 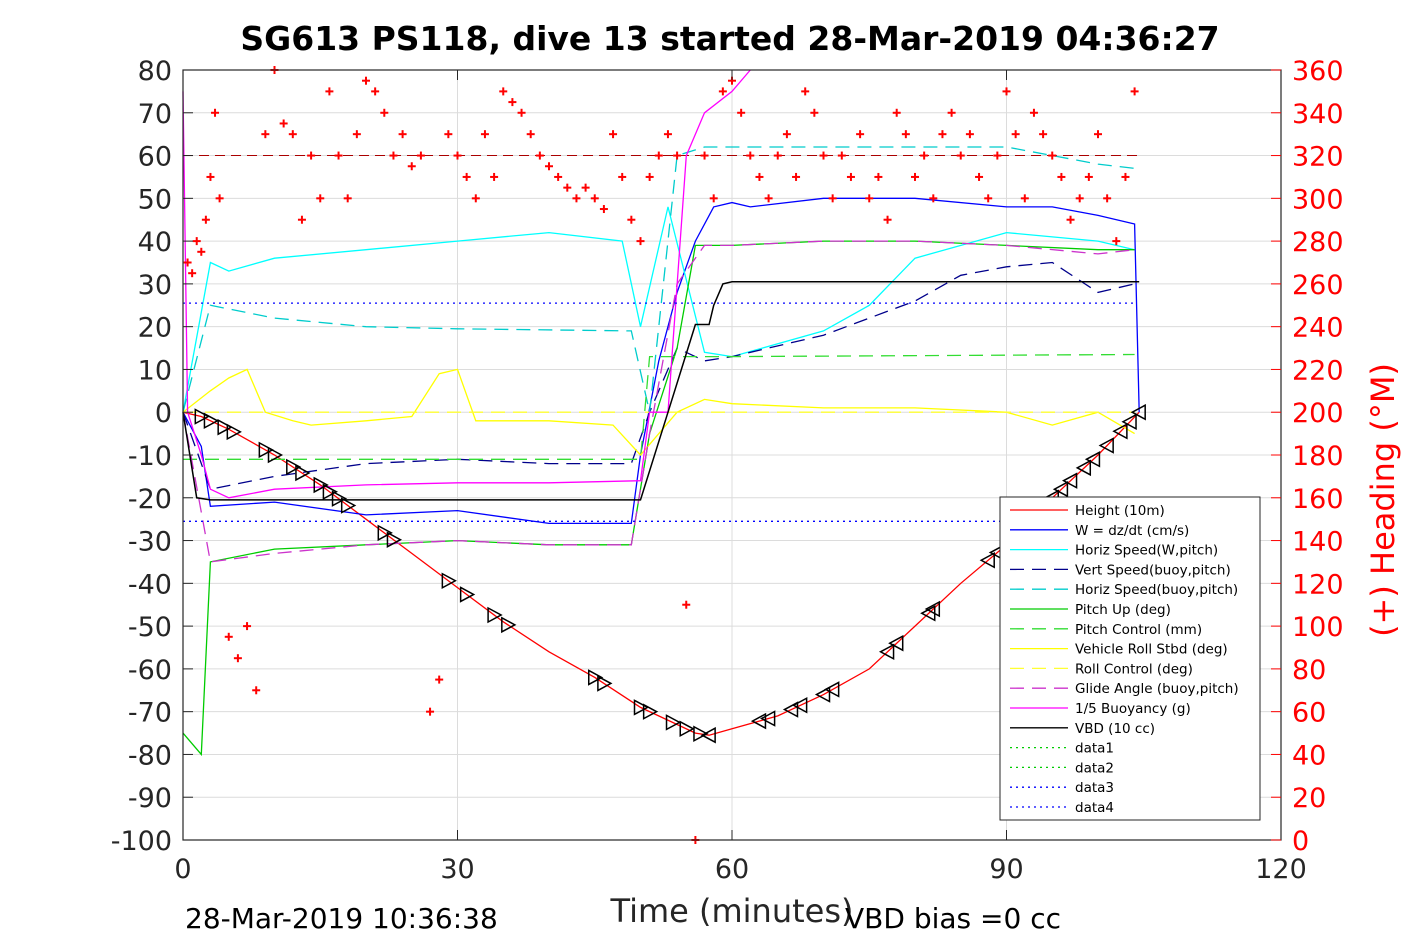 I want to click on y2-tick-label: 40, so click(x=1309, y=755).